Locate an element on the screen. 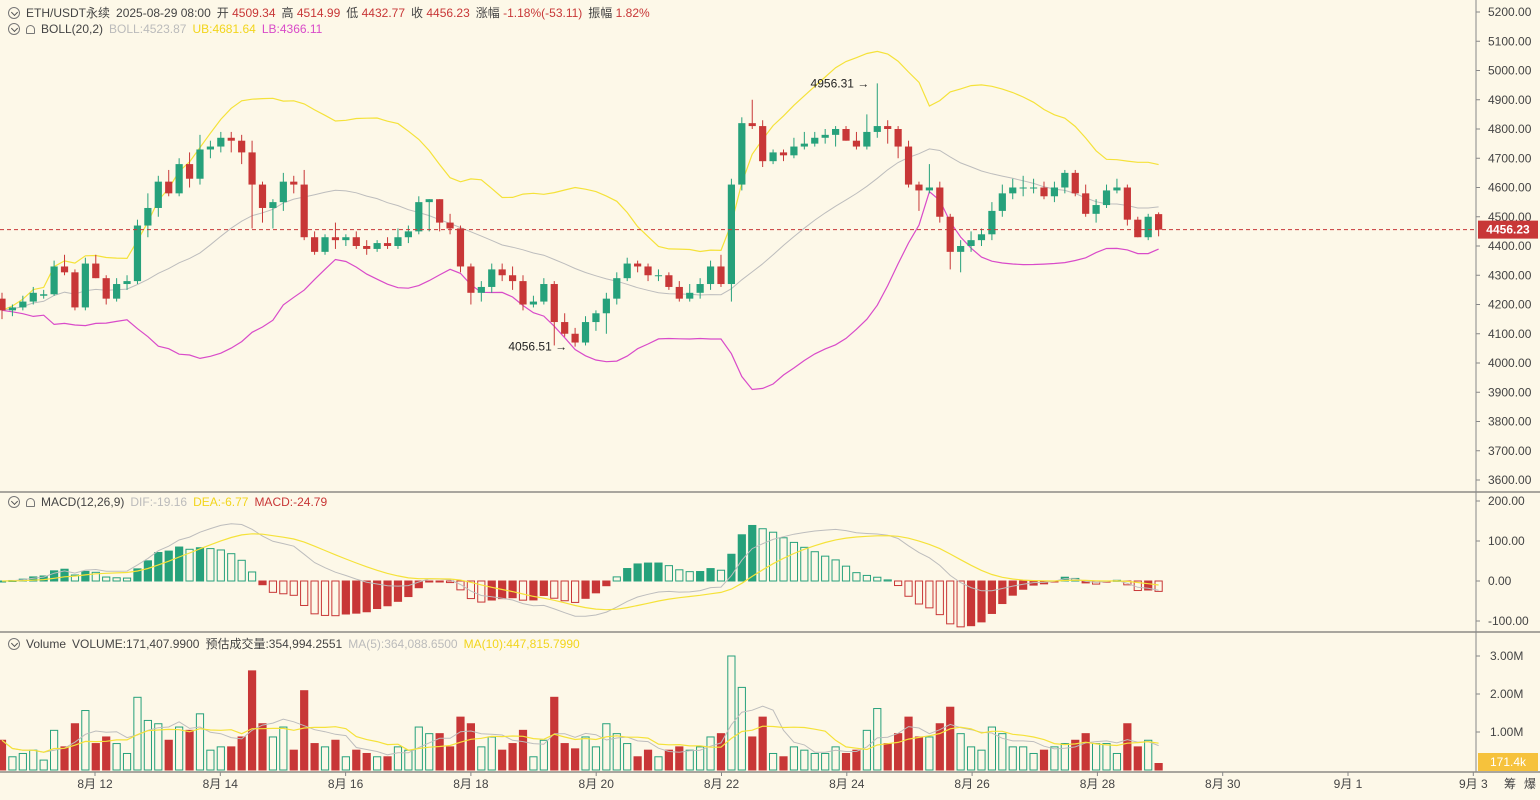  dif-value: DIF:-19.16 is located at coordinates (159, 502).